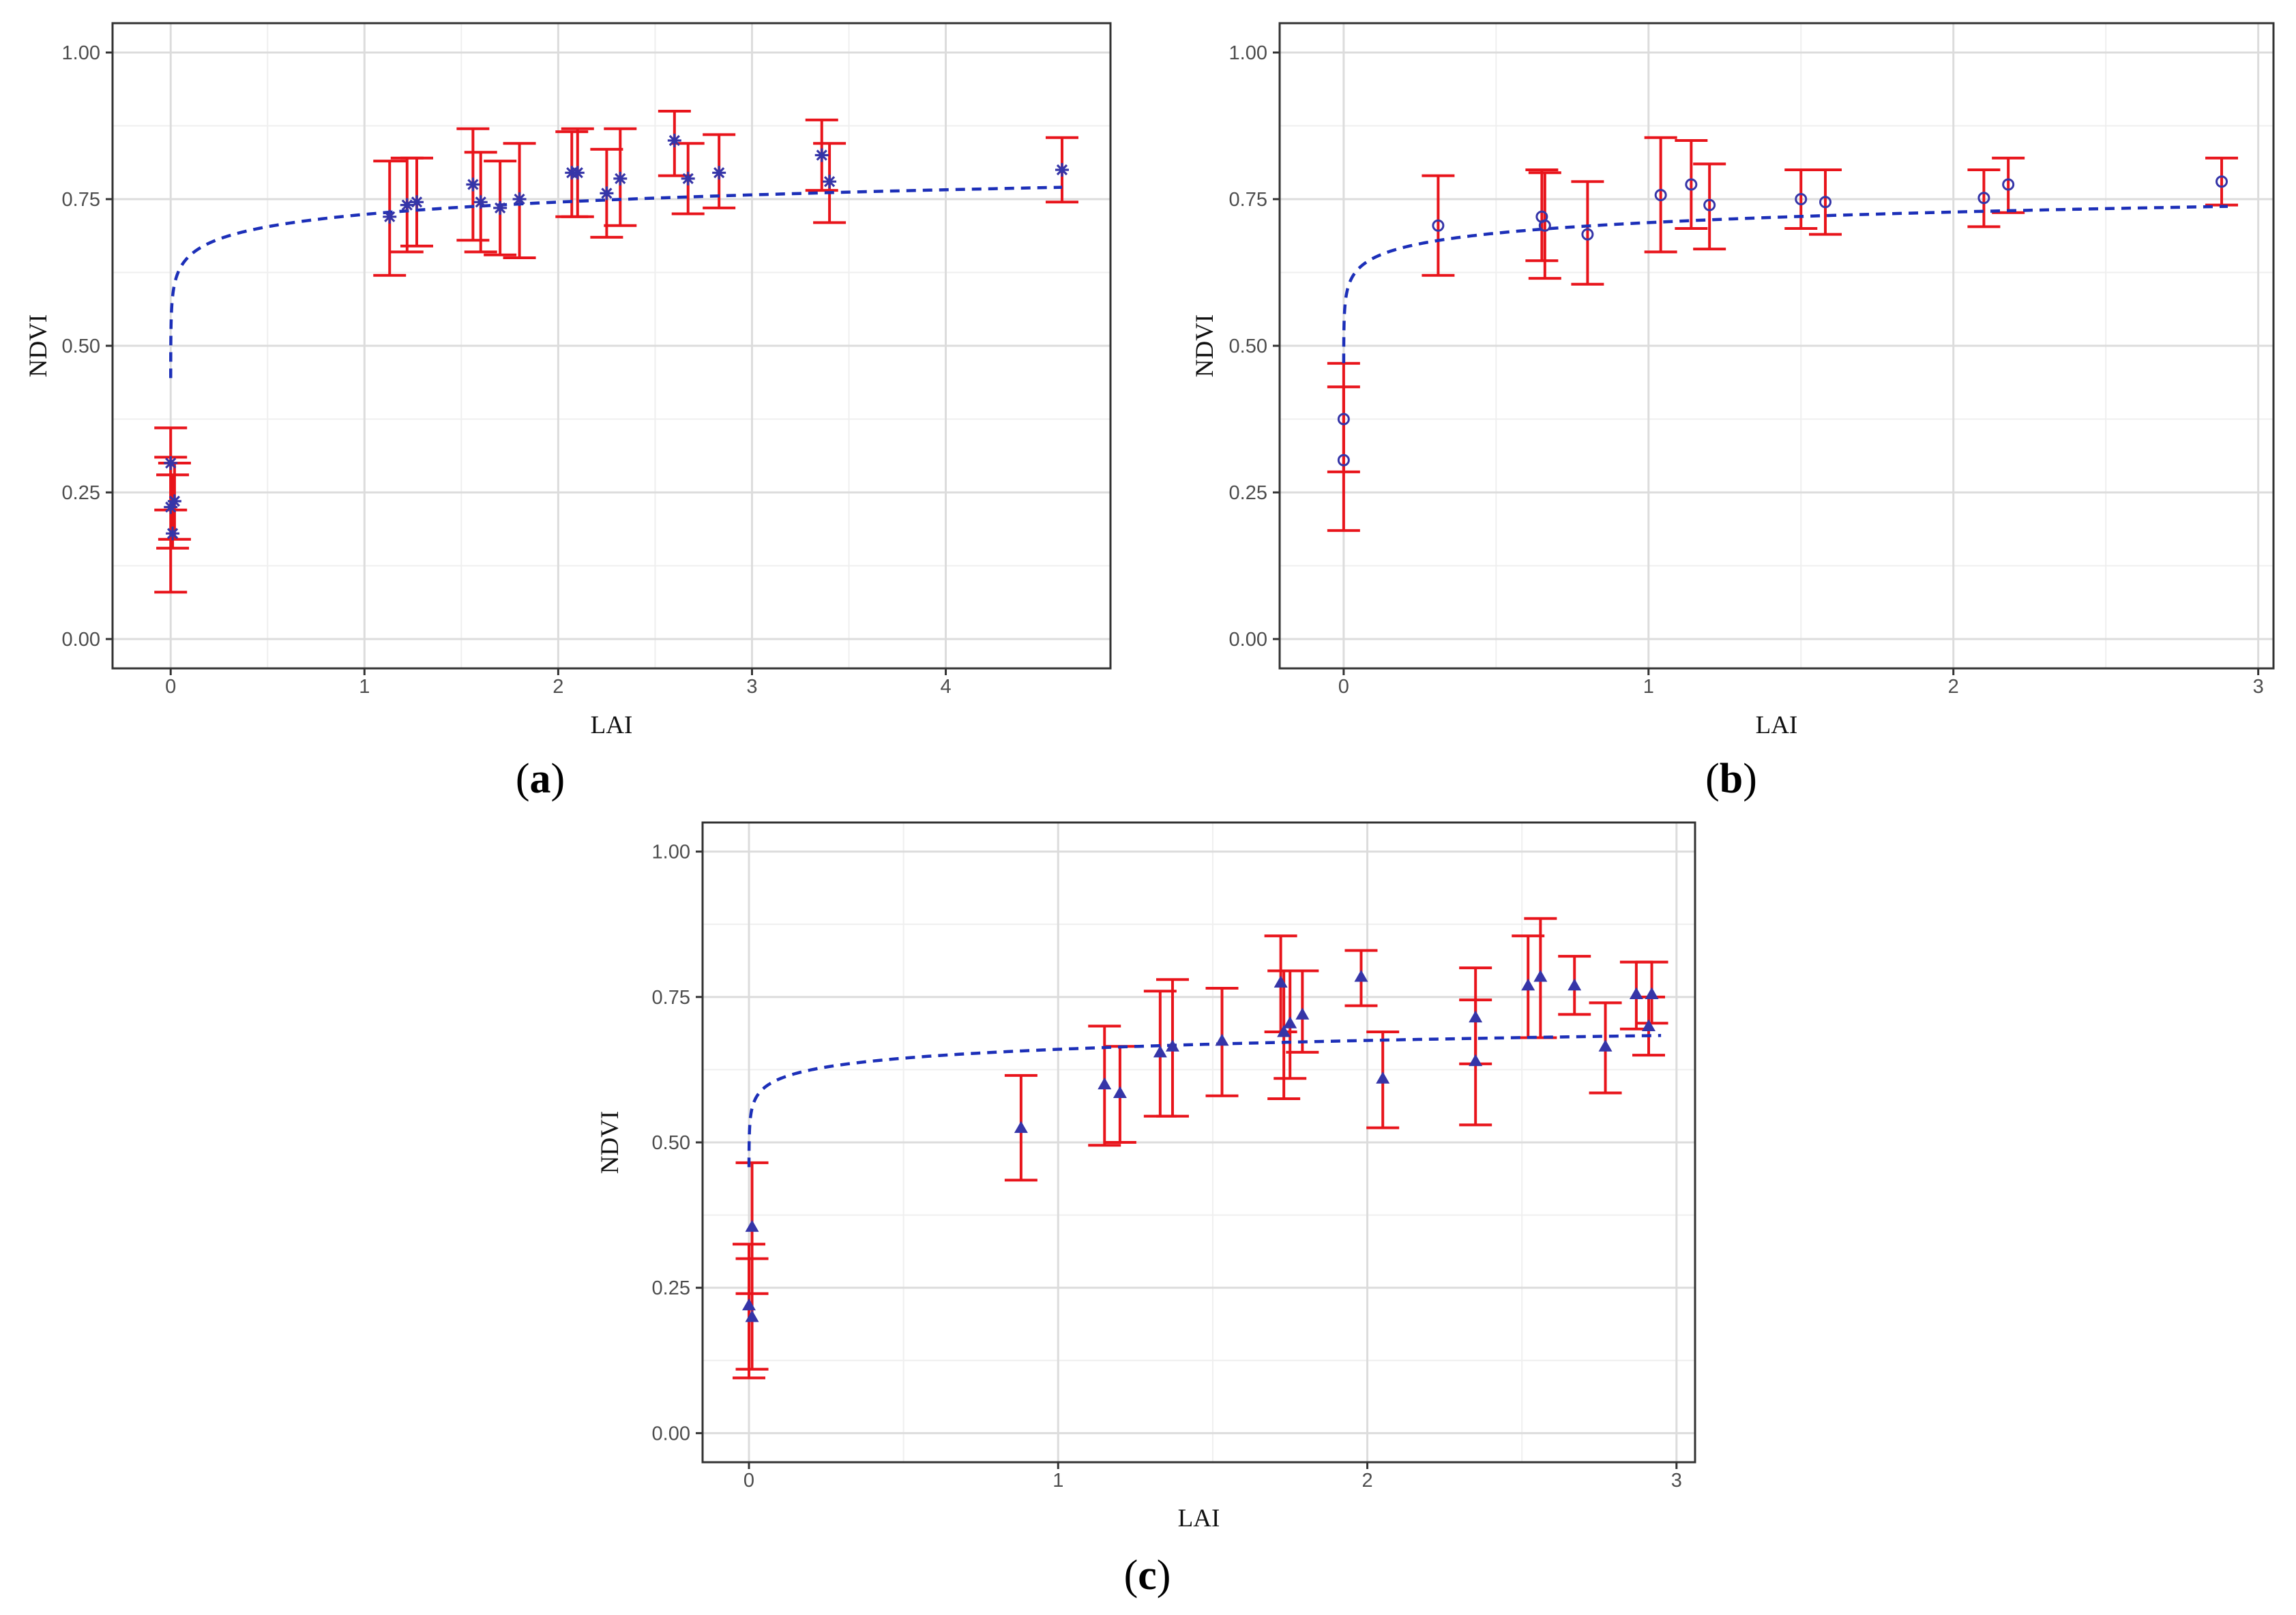 Image resolution: width=2296 pixels, height=1615 pixels. Describe the element at coordinates (945, 687) in the screenshot. I see `x-tick-label: 4` at that location.